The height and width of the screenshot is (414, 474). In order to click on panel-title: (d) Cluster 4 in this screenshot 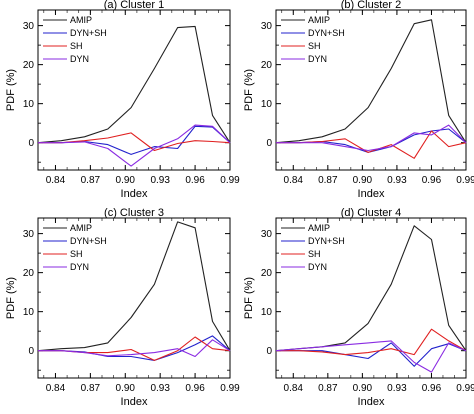, I will do `click(371, 213)`.